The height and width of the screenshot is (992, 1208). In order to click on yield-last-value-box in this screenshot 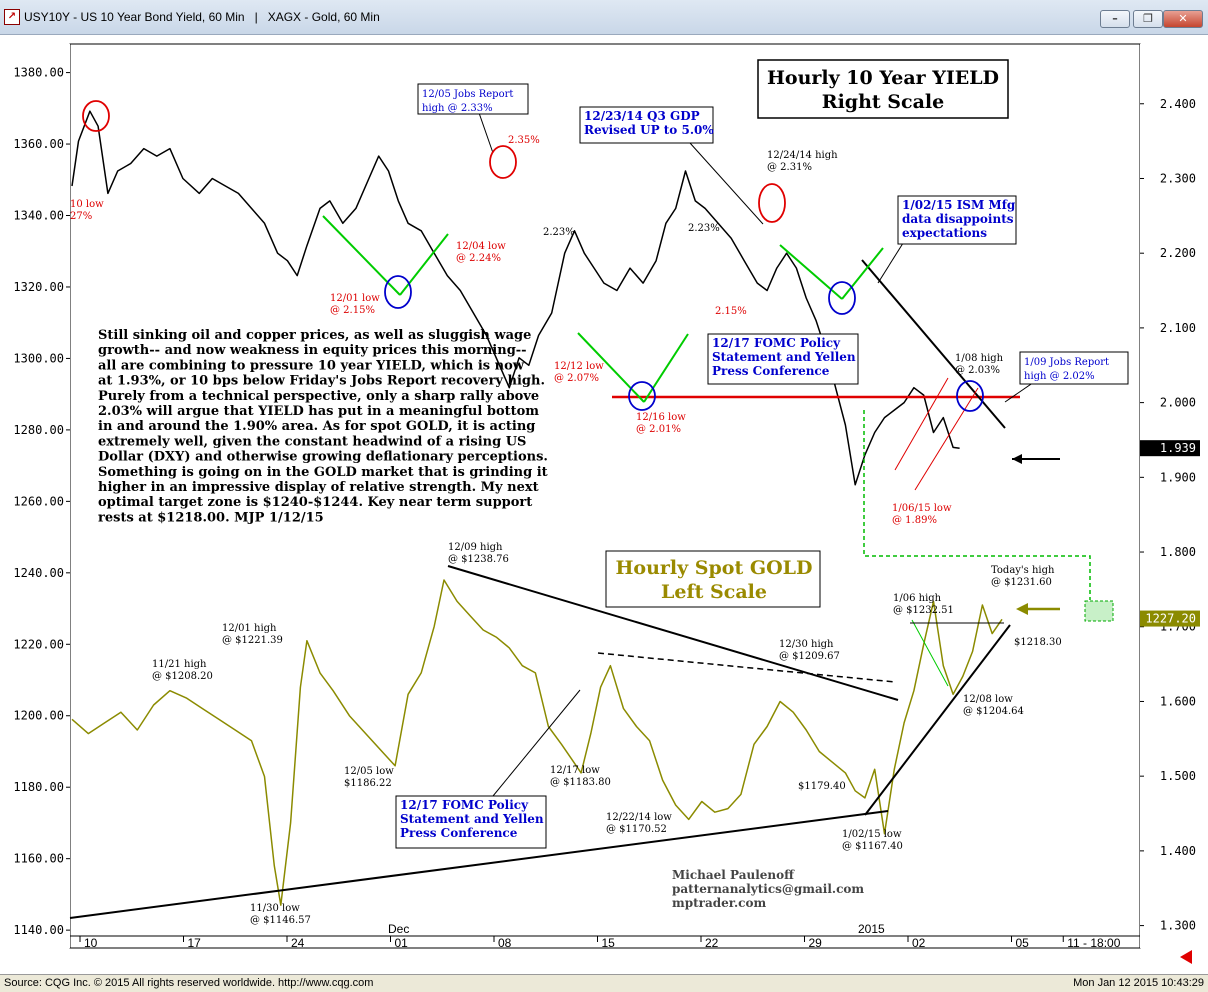, I will do `click(1170, 448)`.